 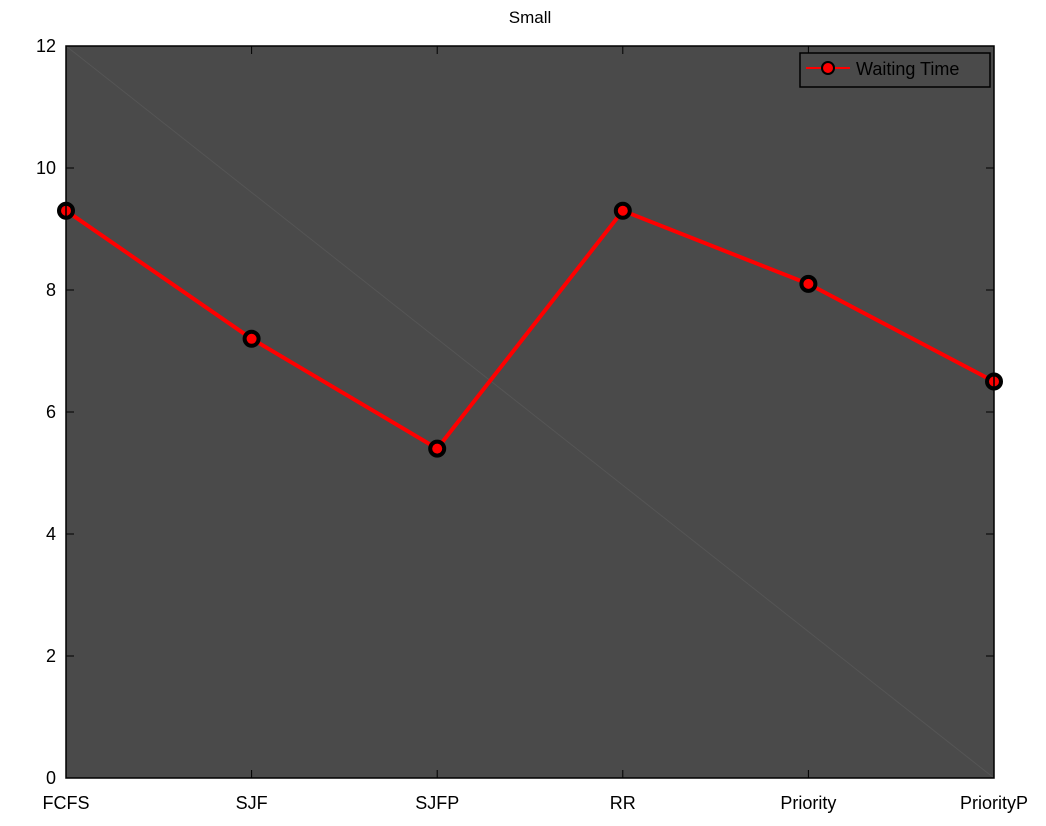 What do you see at coordinates (437, 803) in the screenshot?
I see `x-tick-label: SJFP` at bounding box center [437, 803].